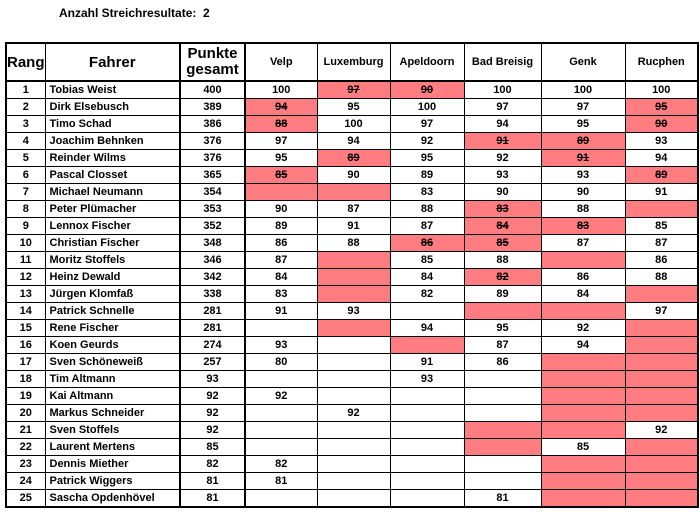  What do you see at coordinates (25, 226) in the screenshot?
I see `rank-cell: 9` at bounding box center [25, 226].